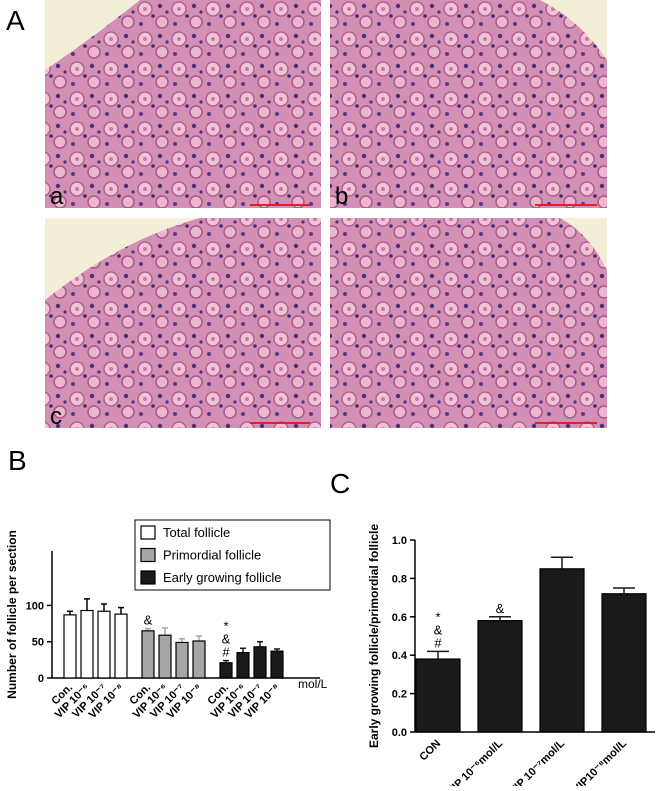 This screenshot has width=661, height=791. What do you see at coordinates (475, 761) in the screenshot?
I see `x-tick-label: VIP 10⁻⁶mol/L` at bounding box center [475, 761].